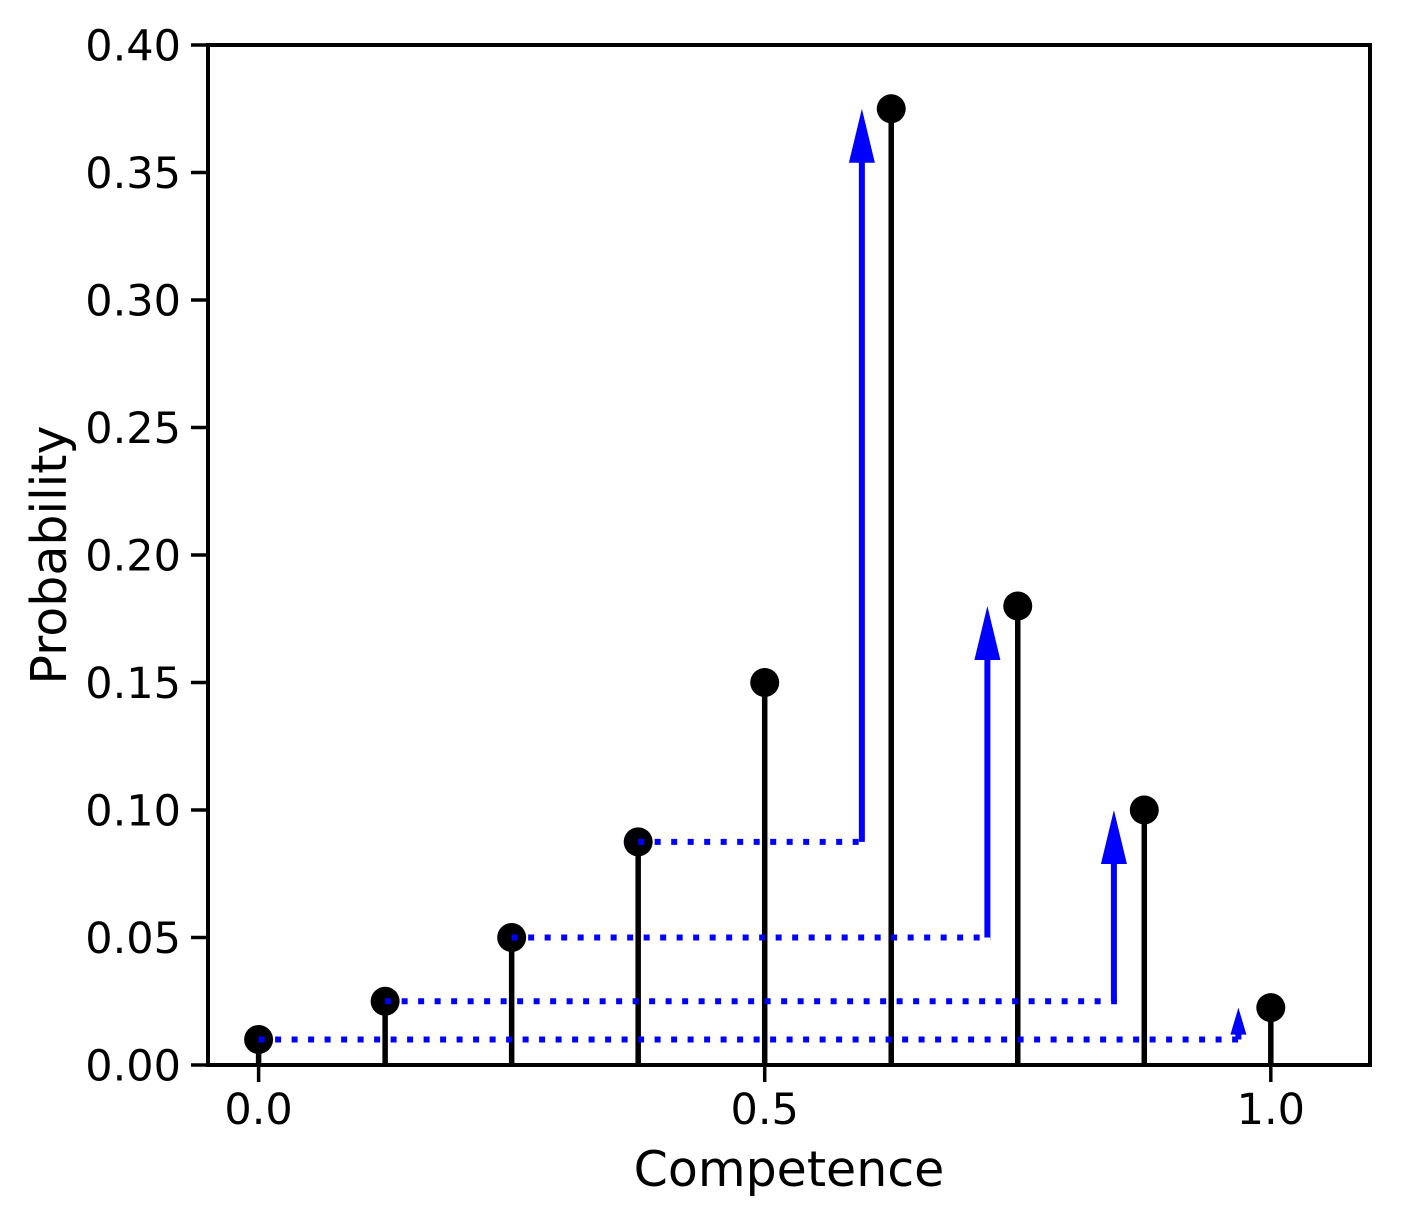  What do you see at coordinates (258, 1110) in the screenshot?
I see `x-tick-label: 0.0` at bounding box center [258, 1110].